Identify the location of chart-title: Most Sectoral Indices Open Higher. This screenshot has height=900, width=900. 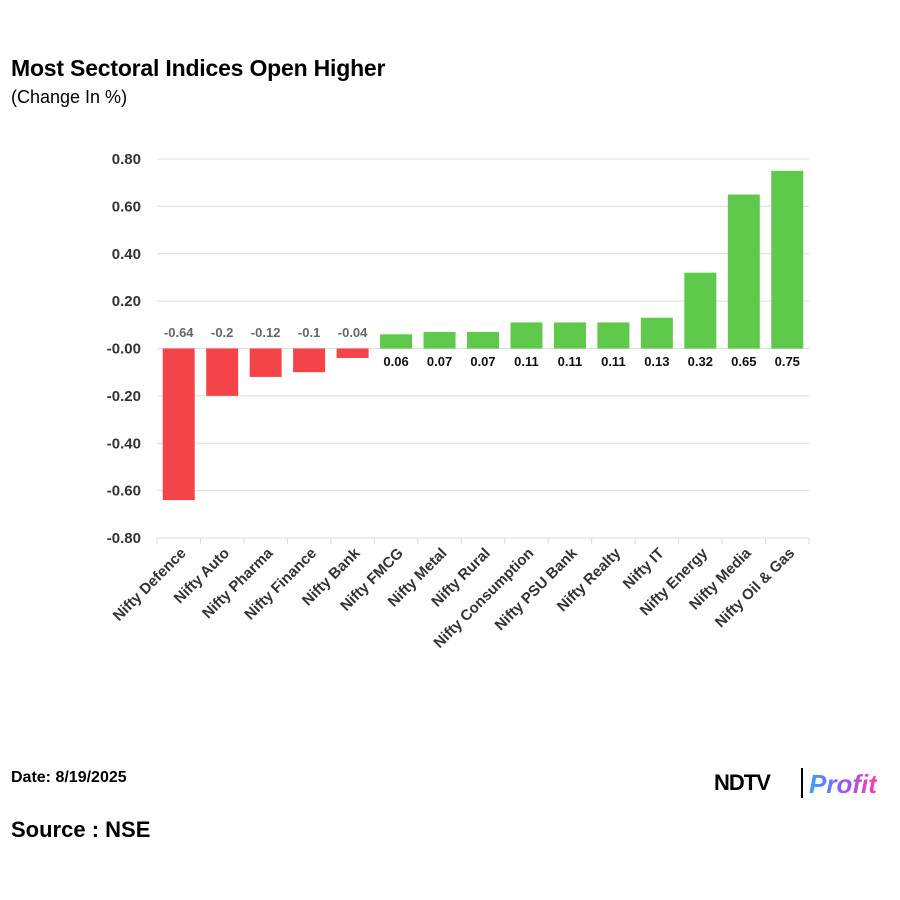
(198, 68).